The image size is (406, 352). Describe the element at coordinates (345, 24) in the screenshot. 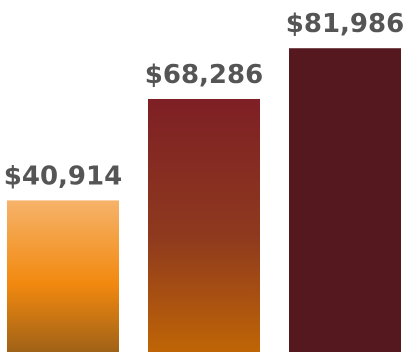

I see `data-label-3: $81,986` at that location.